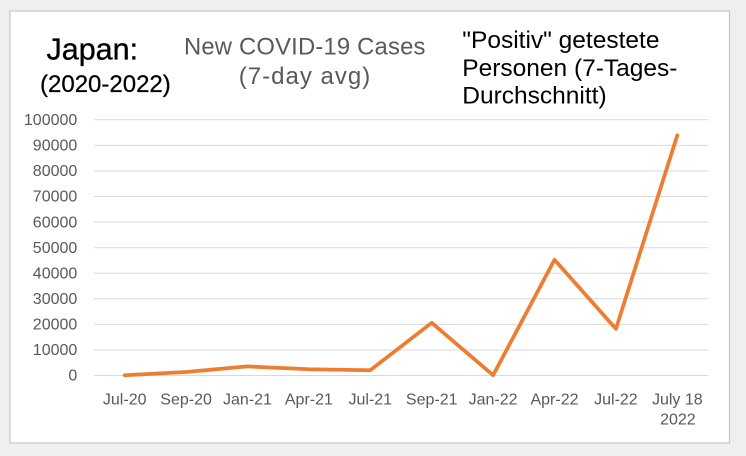  I want to click on svg-text: New COVID-19 Cases, so click(305, 47).